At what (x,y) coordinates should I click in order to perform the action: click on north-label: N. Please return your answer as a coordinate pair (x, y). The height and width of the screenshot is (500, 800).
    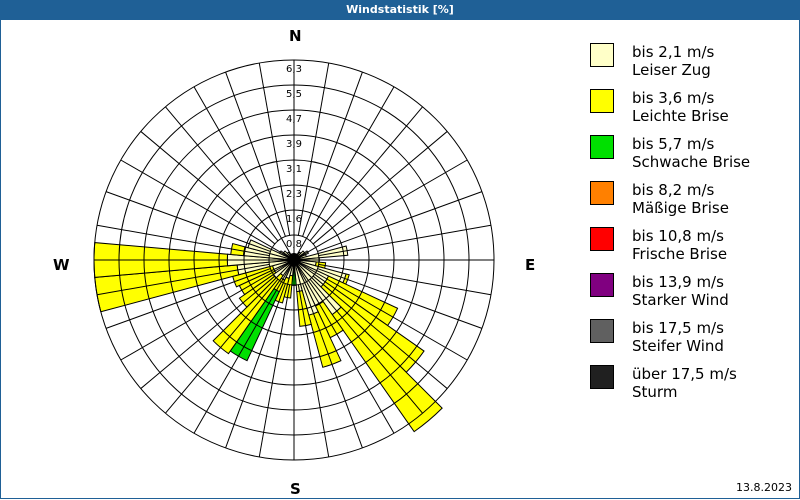
    Looking at the image, I should click on (295, 36).